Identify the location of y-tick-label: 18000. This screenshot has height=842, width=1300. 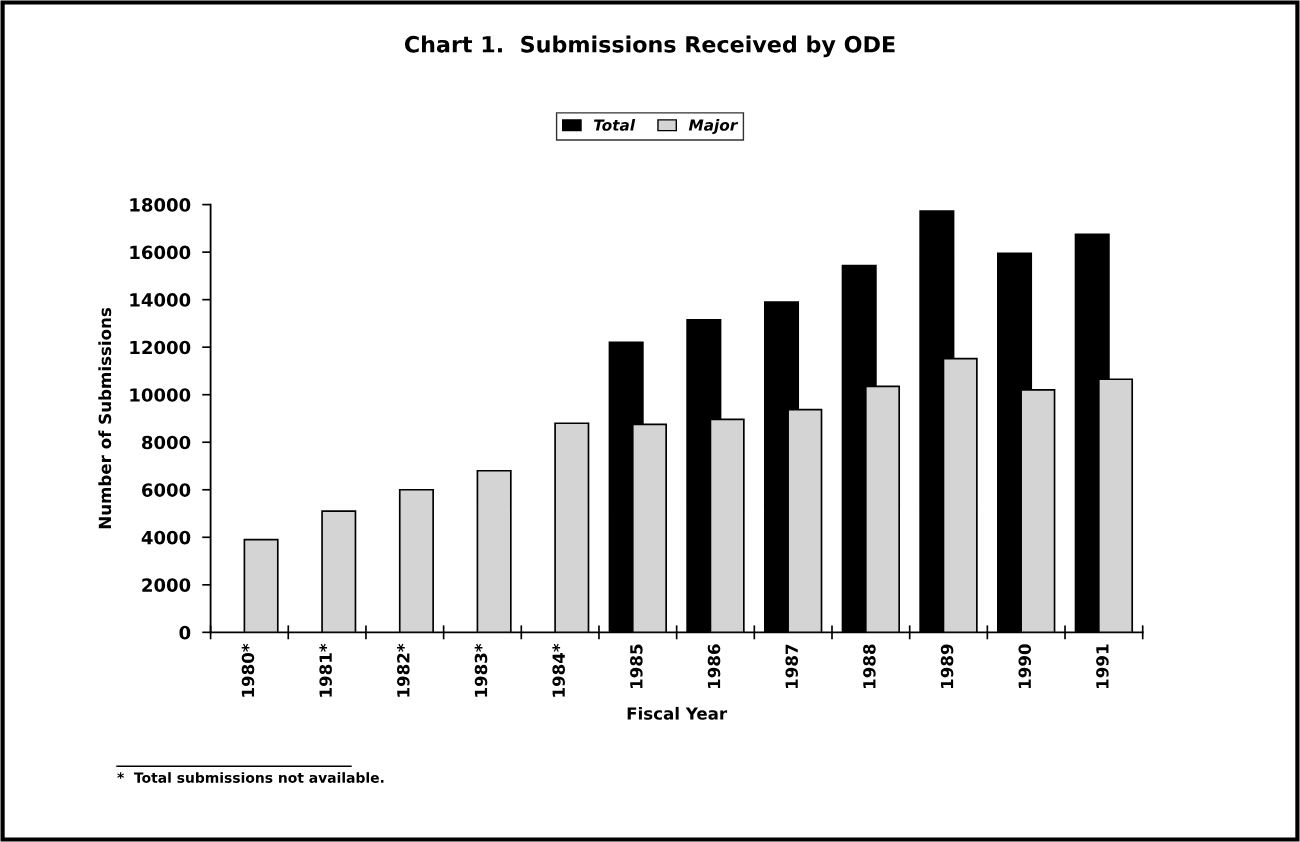
(160, 205).